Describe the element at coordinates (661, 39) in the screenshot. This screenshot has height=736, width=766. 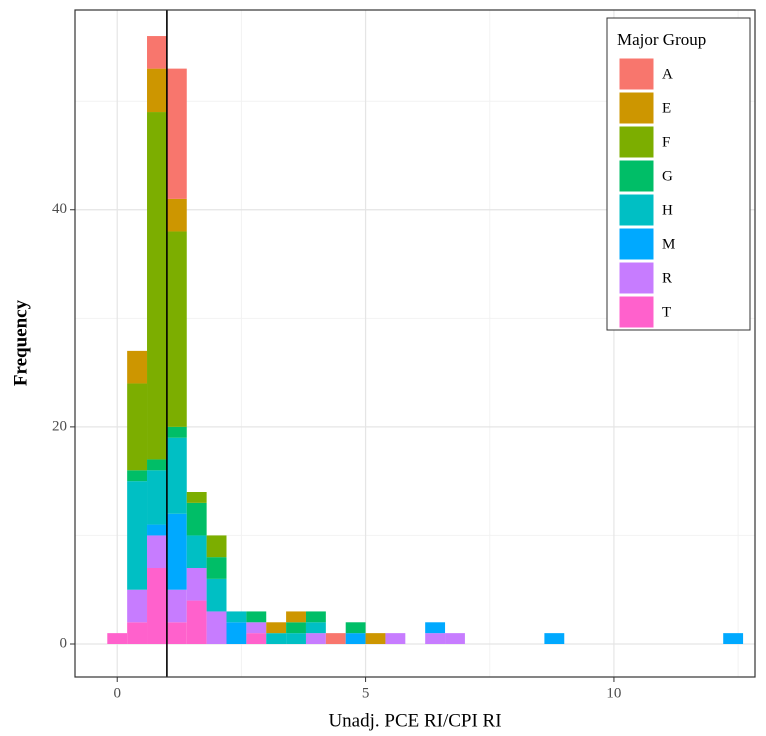
I see `legend-title: Major Group` at that location.